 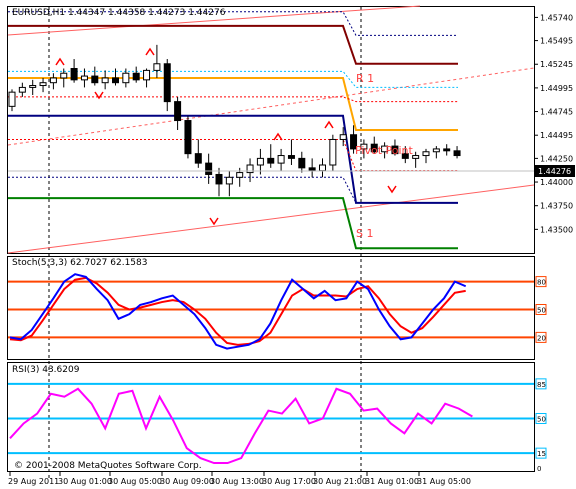 What do you see at coordinates (556, 135) in the screenshot?
I see `price-tick-label-5: 1.44495` at bounding box center [556, 135].